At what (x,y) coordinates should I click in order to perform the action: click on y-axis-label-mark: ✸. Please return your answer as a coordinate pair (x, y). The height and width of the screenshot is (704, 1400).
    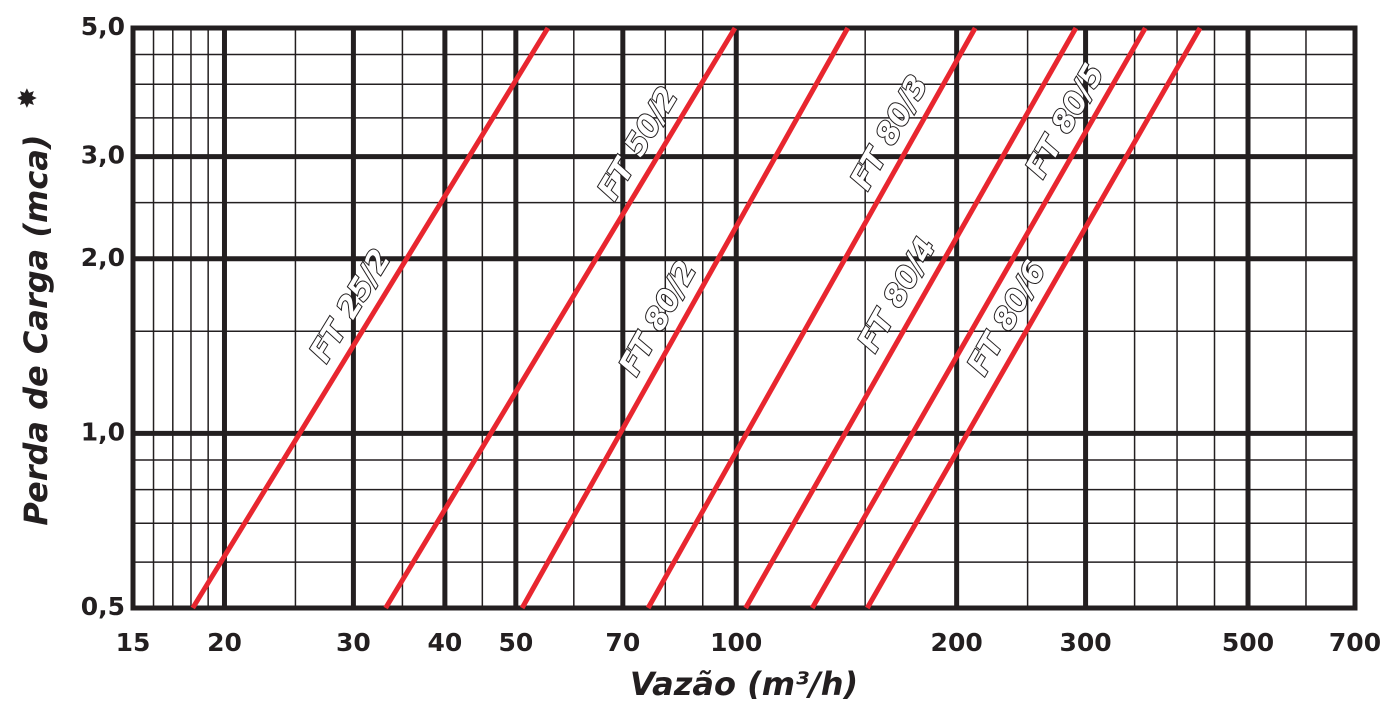
    Looking at the image, I should click on (27, 100).